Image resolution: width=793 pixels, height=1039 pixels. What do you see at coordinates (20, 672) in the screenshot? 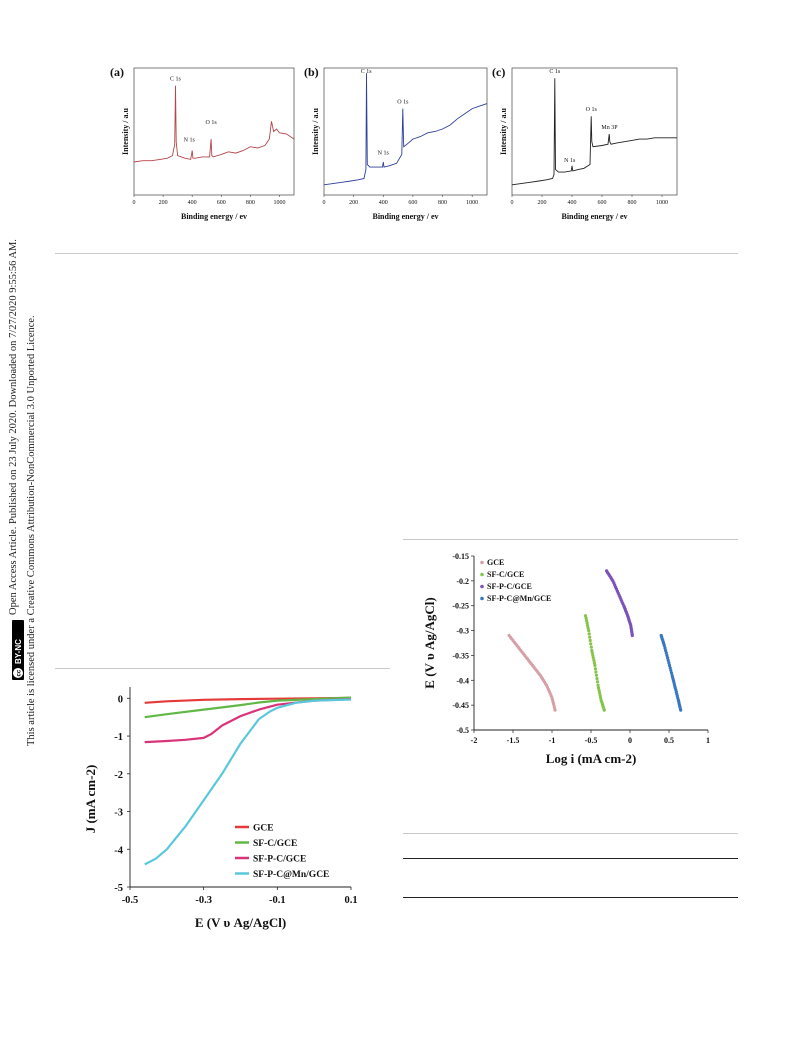
I see `cc-icon: cc` at bounding box center [20, 672].